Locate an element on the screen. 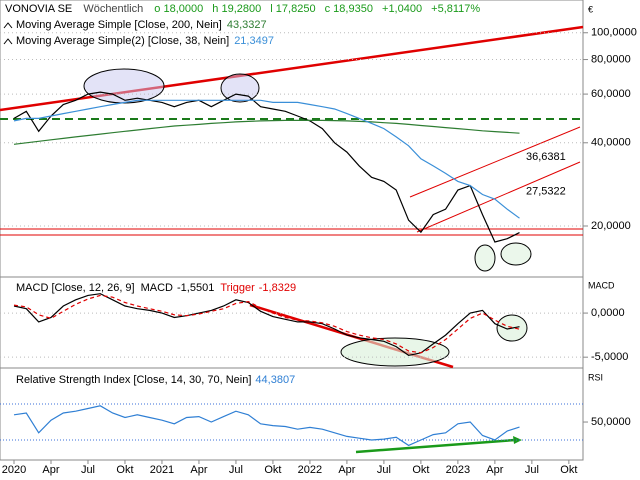 The image size is (640, 480). y-tick-label: 60,0000 is located at coordinates (611, 94).